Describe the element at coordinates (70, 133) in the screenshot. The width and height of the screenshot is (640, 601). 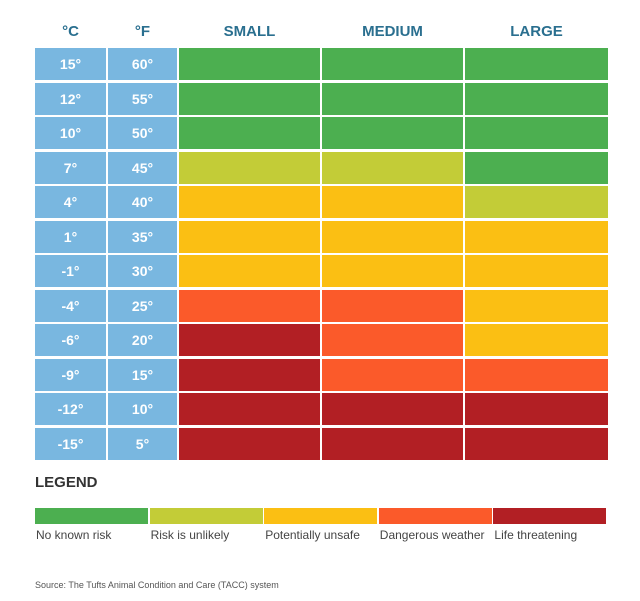
I see `celsius-cell: 10°` at that location.